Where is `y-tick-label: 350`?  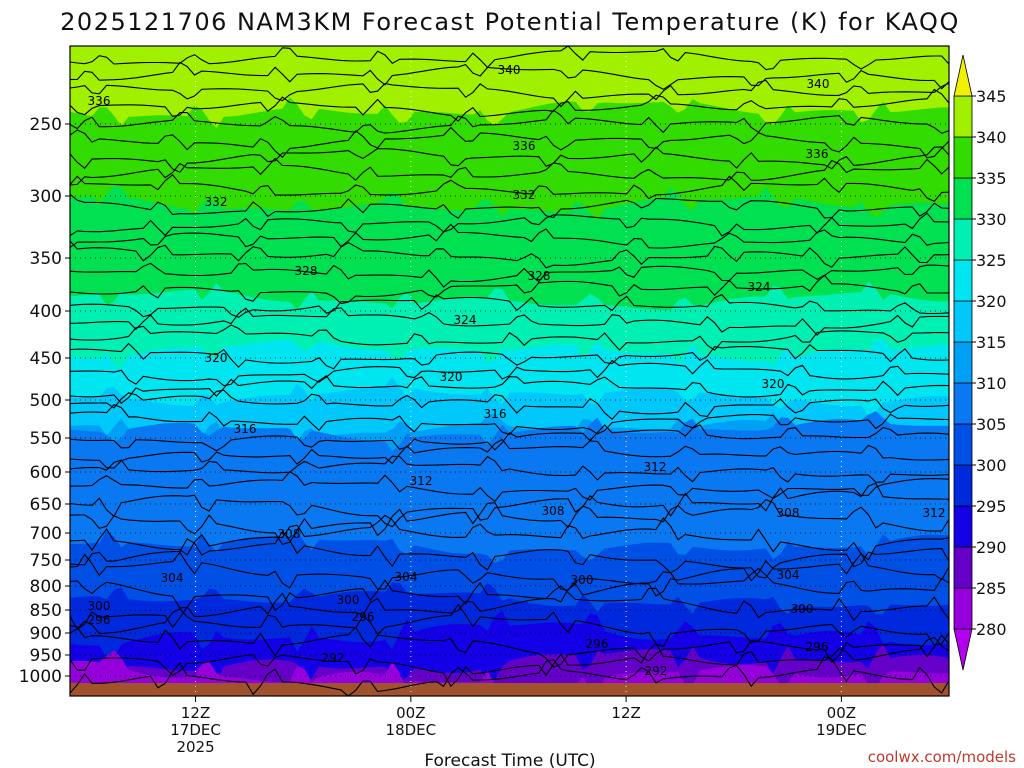 y-tick-label: 350 is located at coordinates (46, 259).